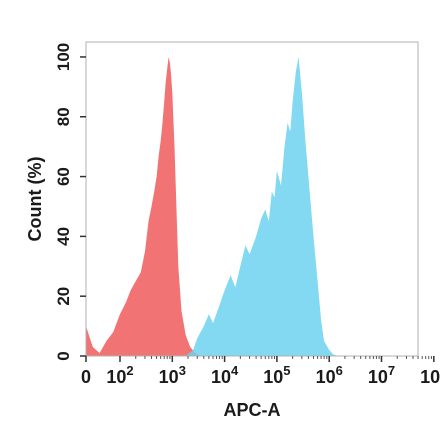 Image resolution: width=440 pixels, height=441 pixels. What do you see at coordinates (119, 375) in the screenshot?
I see `x-tick-label: 10²` at bounding box center [119, 375].